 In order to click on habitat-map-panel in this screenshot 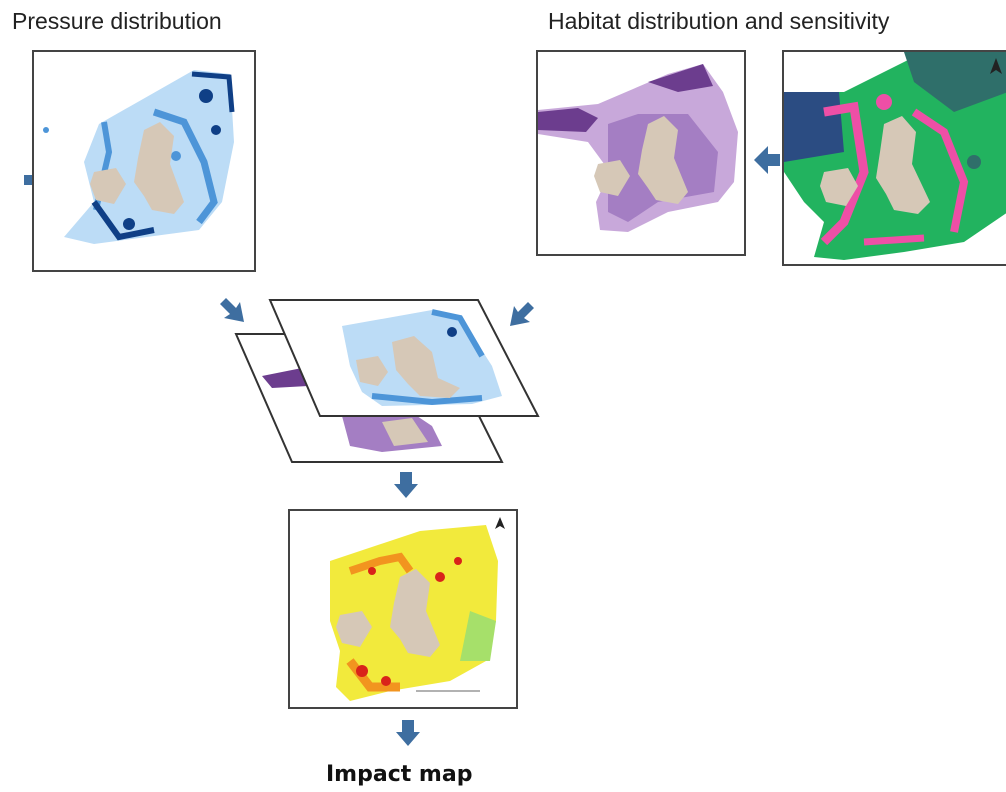, I will do `click(641, 153)`.